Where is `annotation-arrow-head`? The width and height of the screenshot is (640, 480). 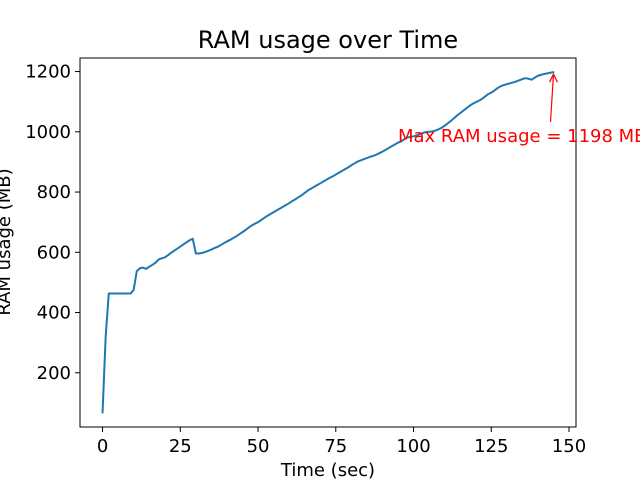
annotation-arrow-head is located at coordinates (553, 77).